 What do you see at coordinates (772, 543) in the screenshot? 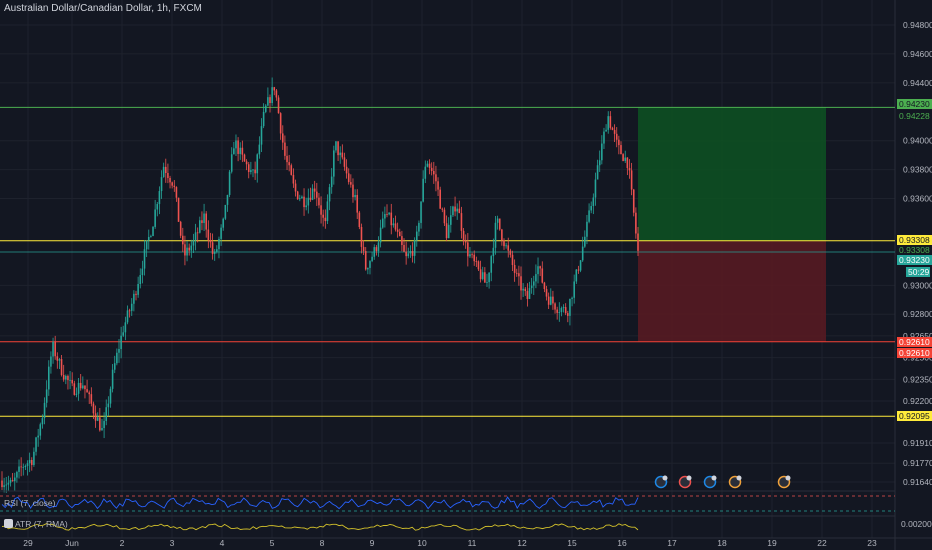
I see `time-tick-label: 19` at bounding box center [772, 543].